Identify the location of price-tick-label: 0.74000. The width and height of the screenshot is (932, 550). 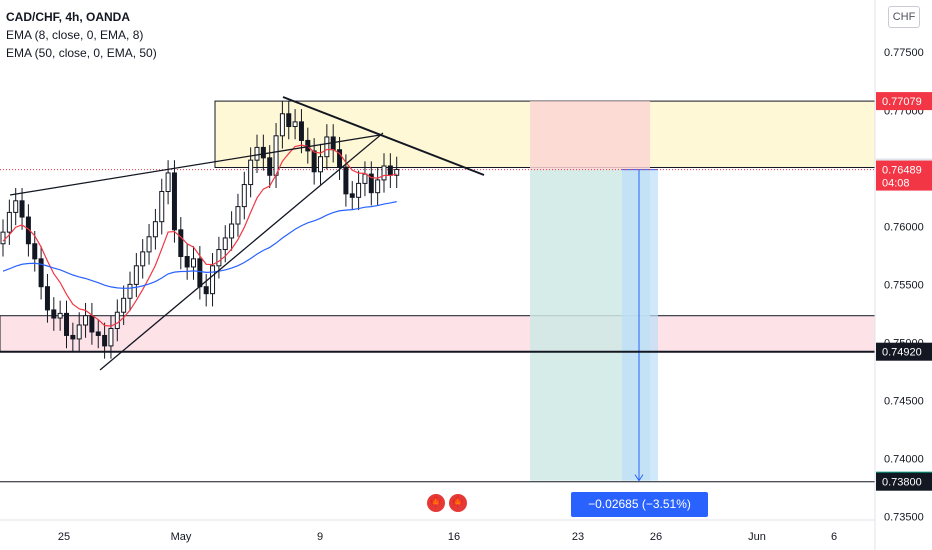
(904, 459).